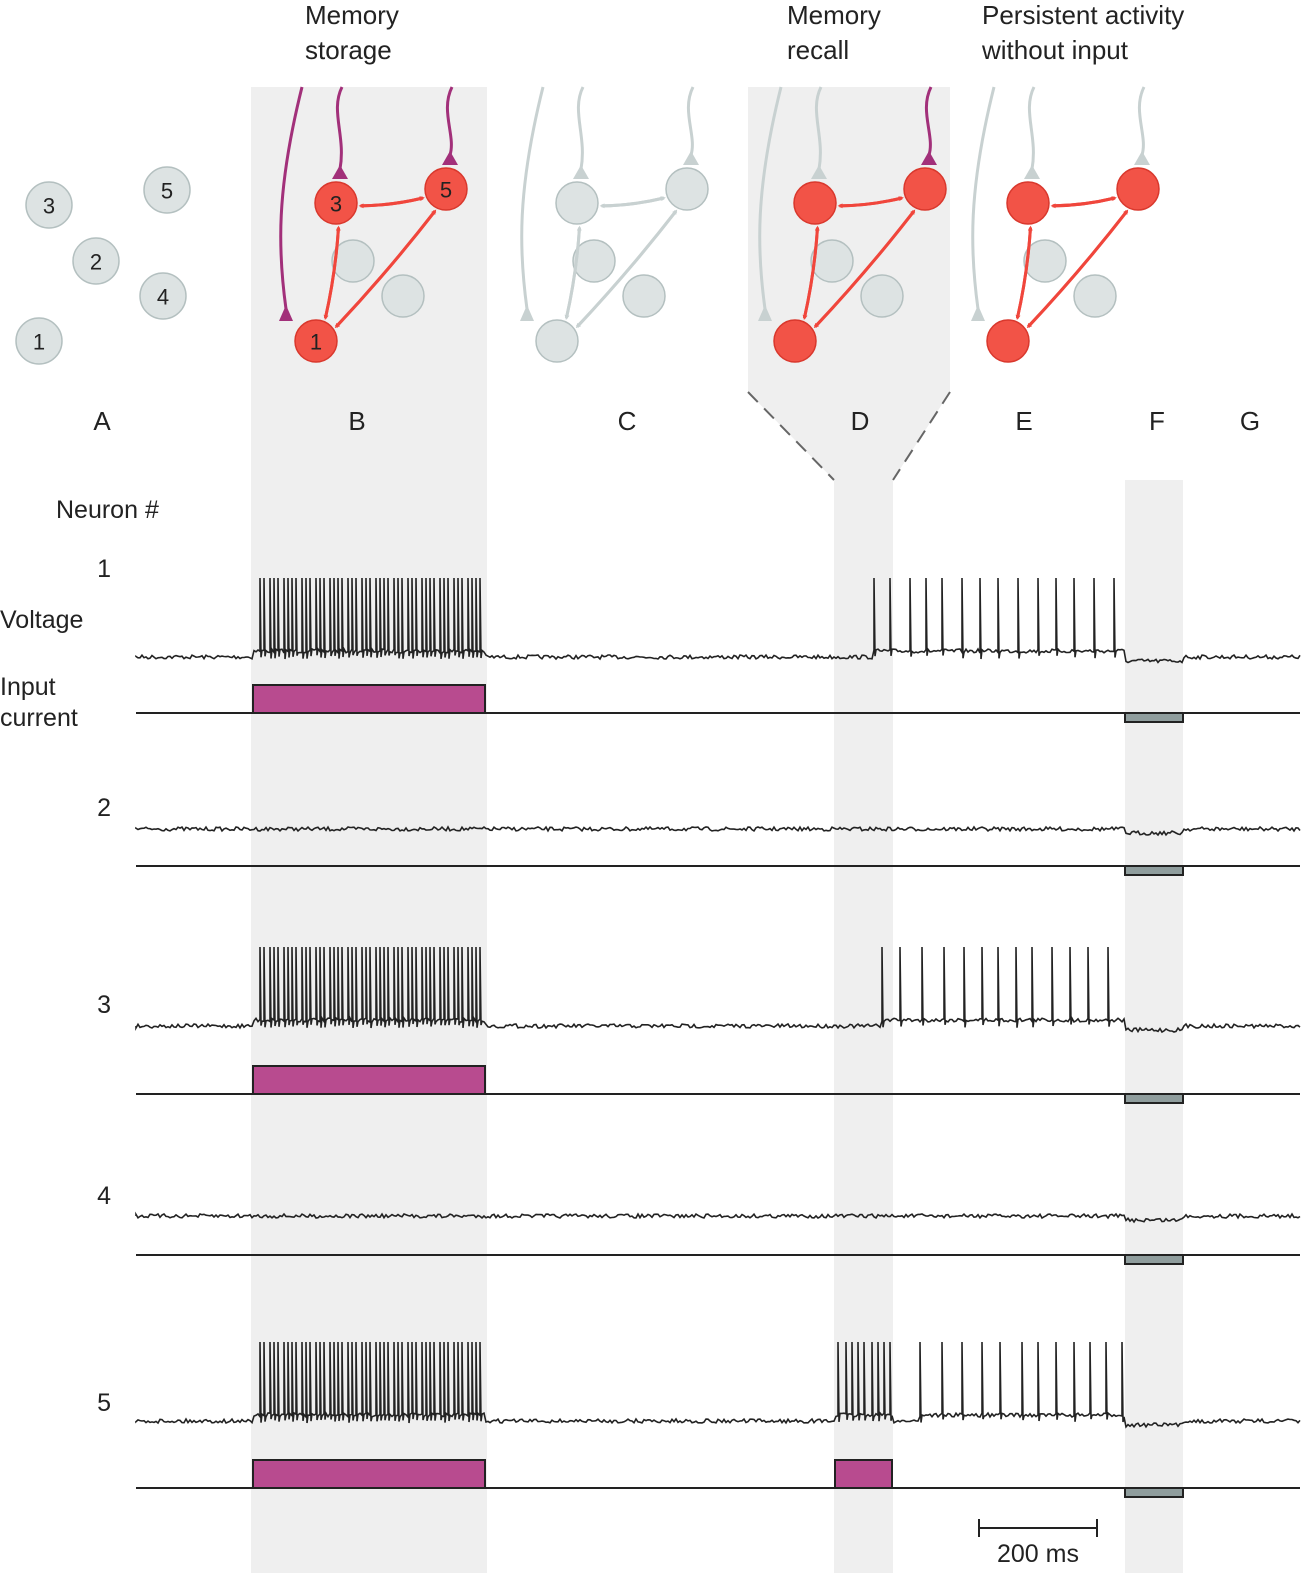 The height and width of the screenshot is (1573, 1304). Describe the element at coordinates (102, 421) in the screenshot. I see `panel-letter-a: A` at that location.